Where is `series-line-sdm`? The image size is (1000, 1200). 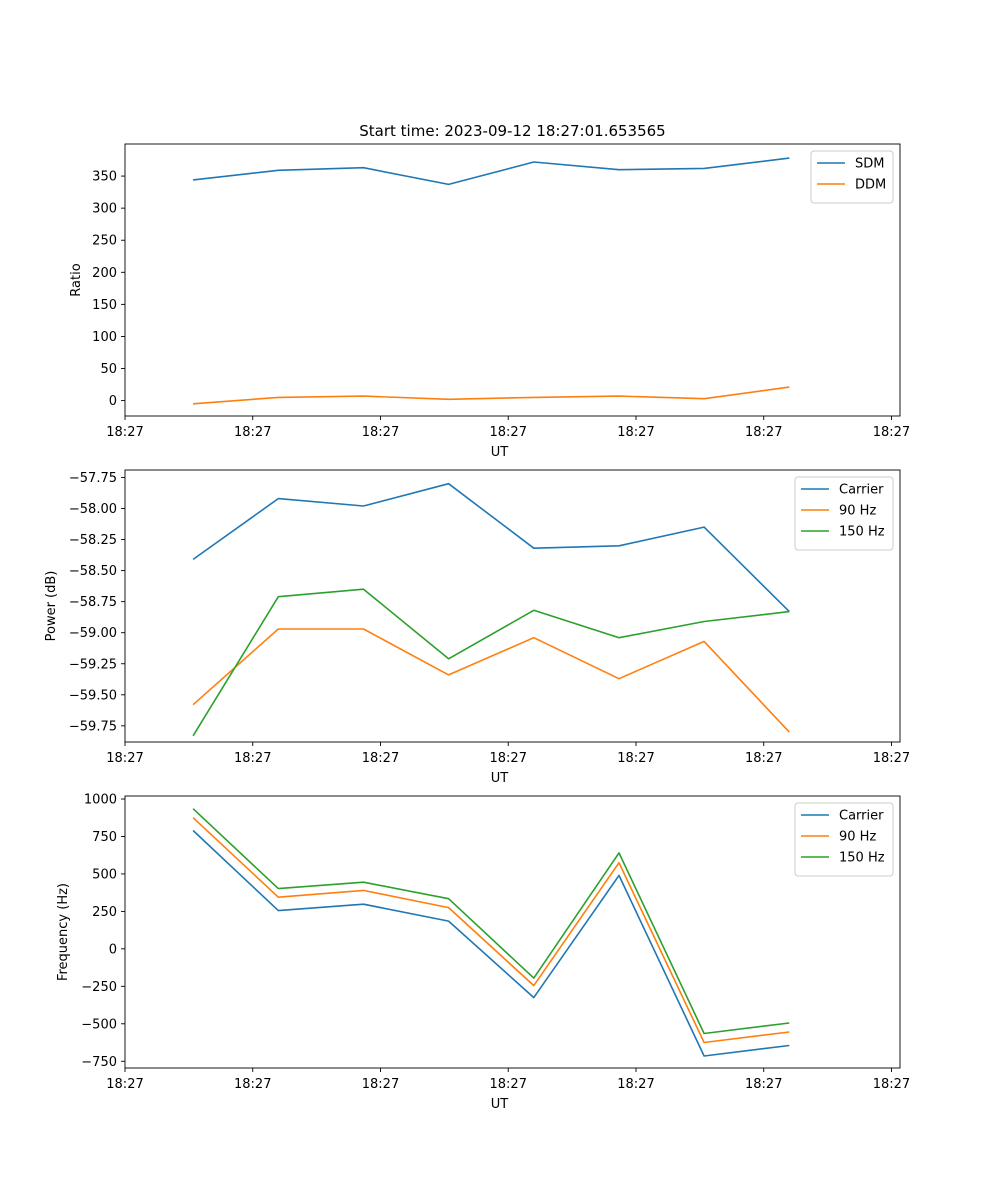
series-line-sdm is located at coordinates (491, 171).